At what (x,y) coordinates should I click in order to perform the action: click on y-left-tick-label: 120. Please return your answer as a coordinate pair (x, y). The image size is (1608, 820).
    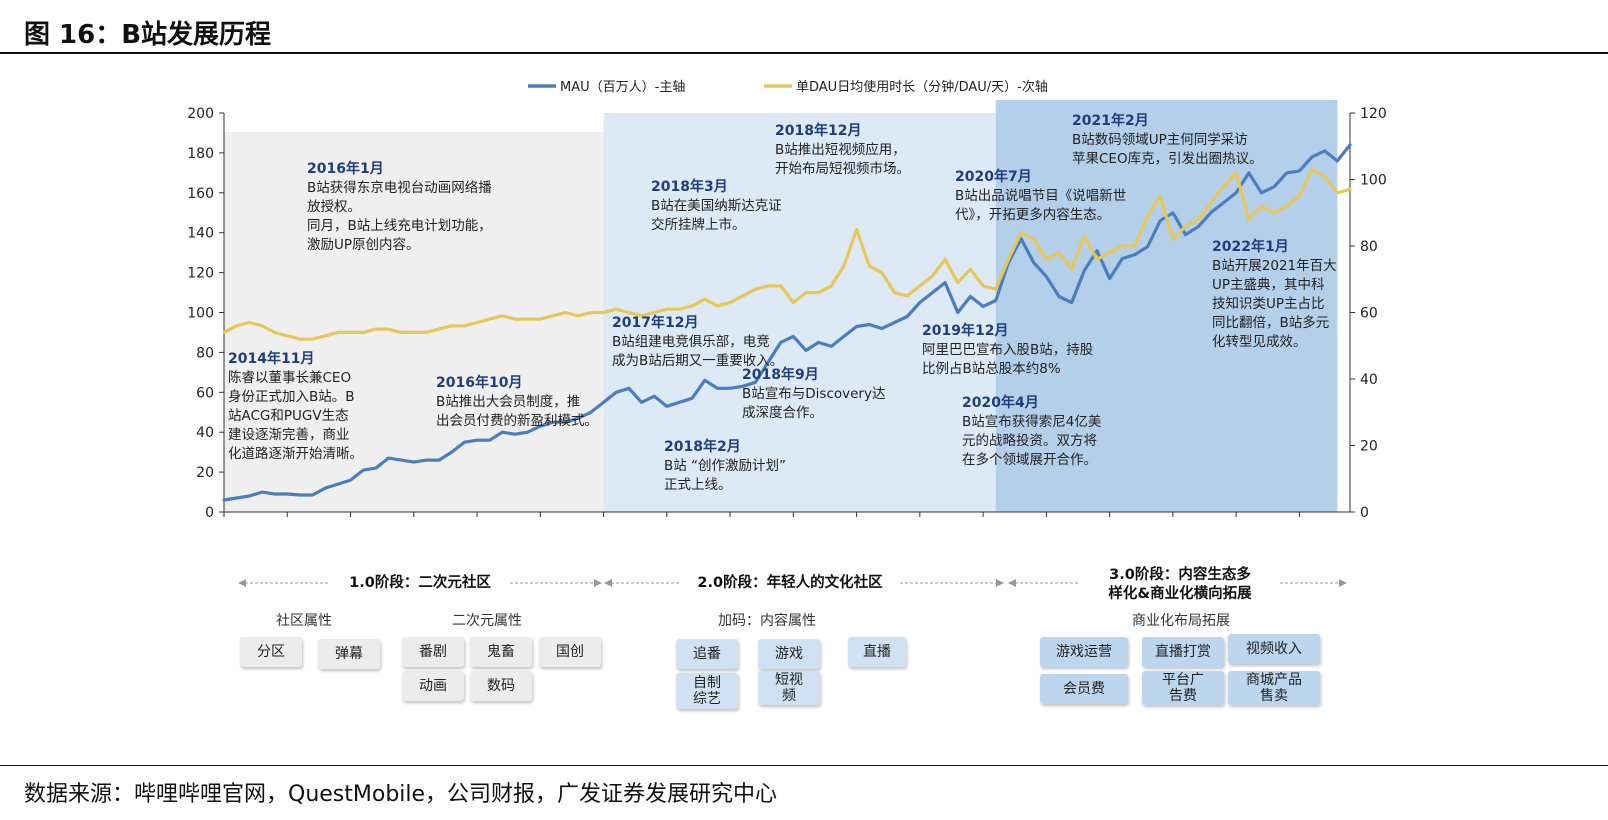
    Looking at the image, I should click on (200, 274).